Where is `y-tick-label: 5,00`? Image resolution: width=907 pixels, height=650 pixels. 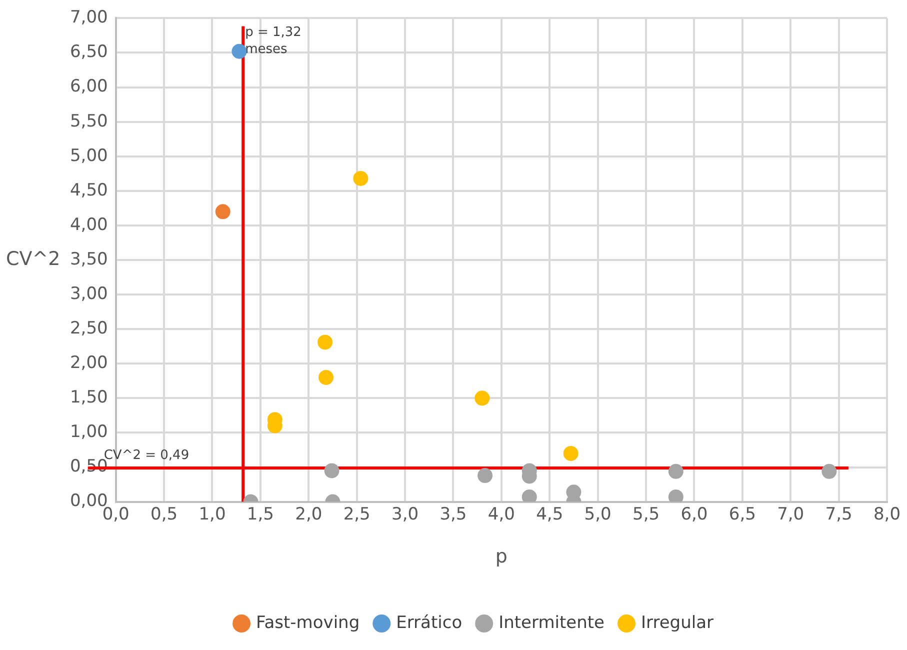 y-tick-label: 5,00 is located at coordinates (89, 156).